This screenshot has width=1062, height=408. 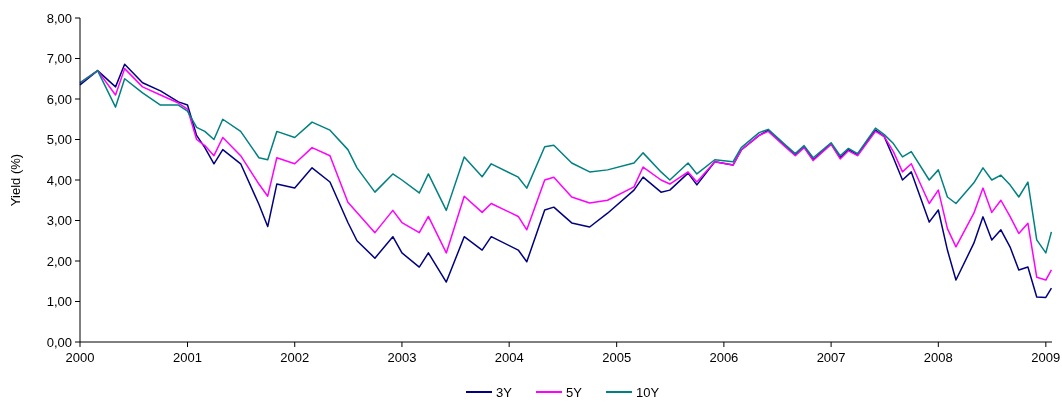 I want to click on y-tick-label: 2,00, so click(x=59, y=261).